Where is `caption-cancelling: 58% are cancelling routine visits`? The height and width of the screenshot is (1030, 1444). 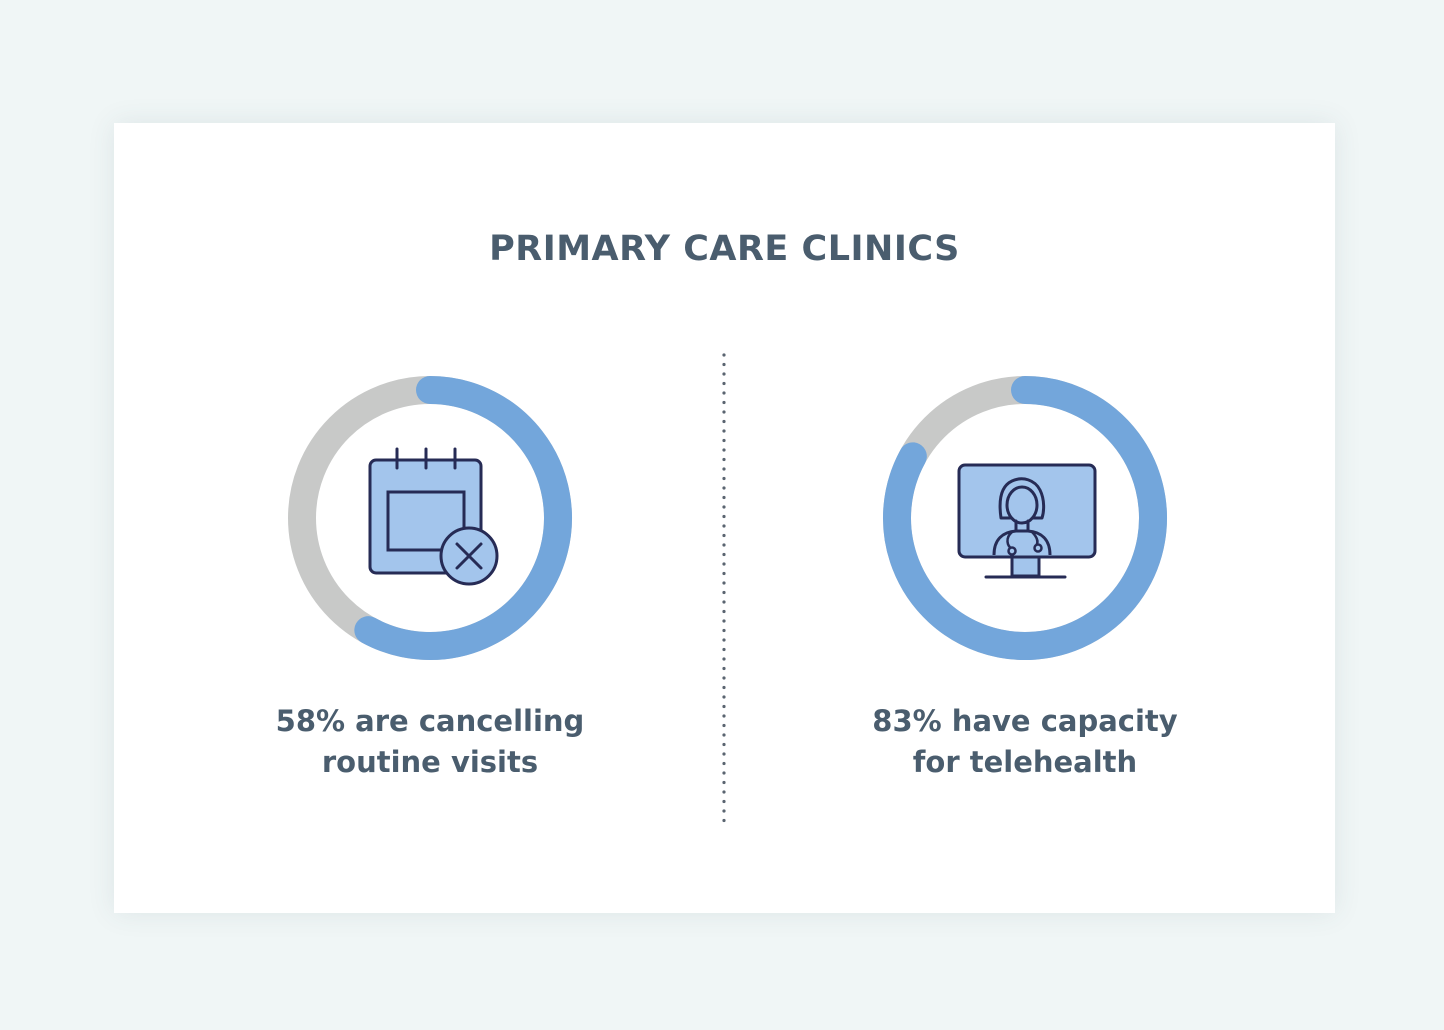
caption-cancelling: 58% are cancelling routine visits is located at coordinates (430, 742).